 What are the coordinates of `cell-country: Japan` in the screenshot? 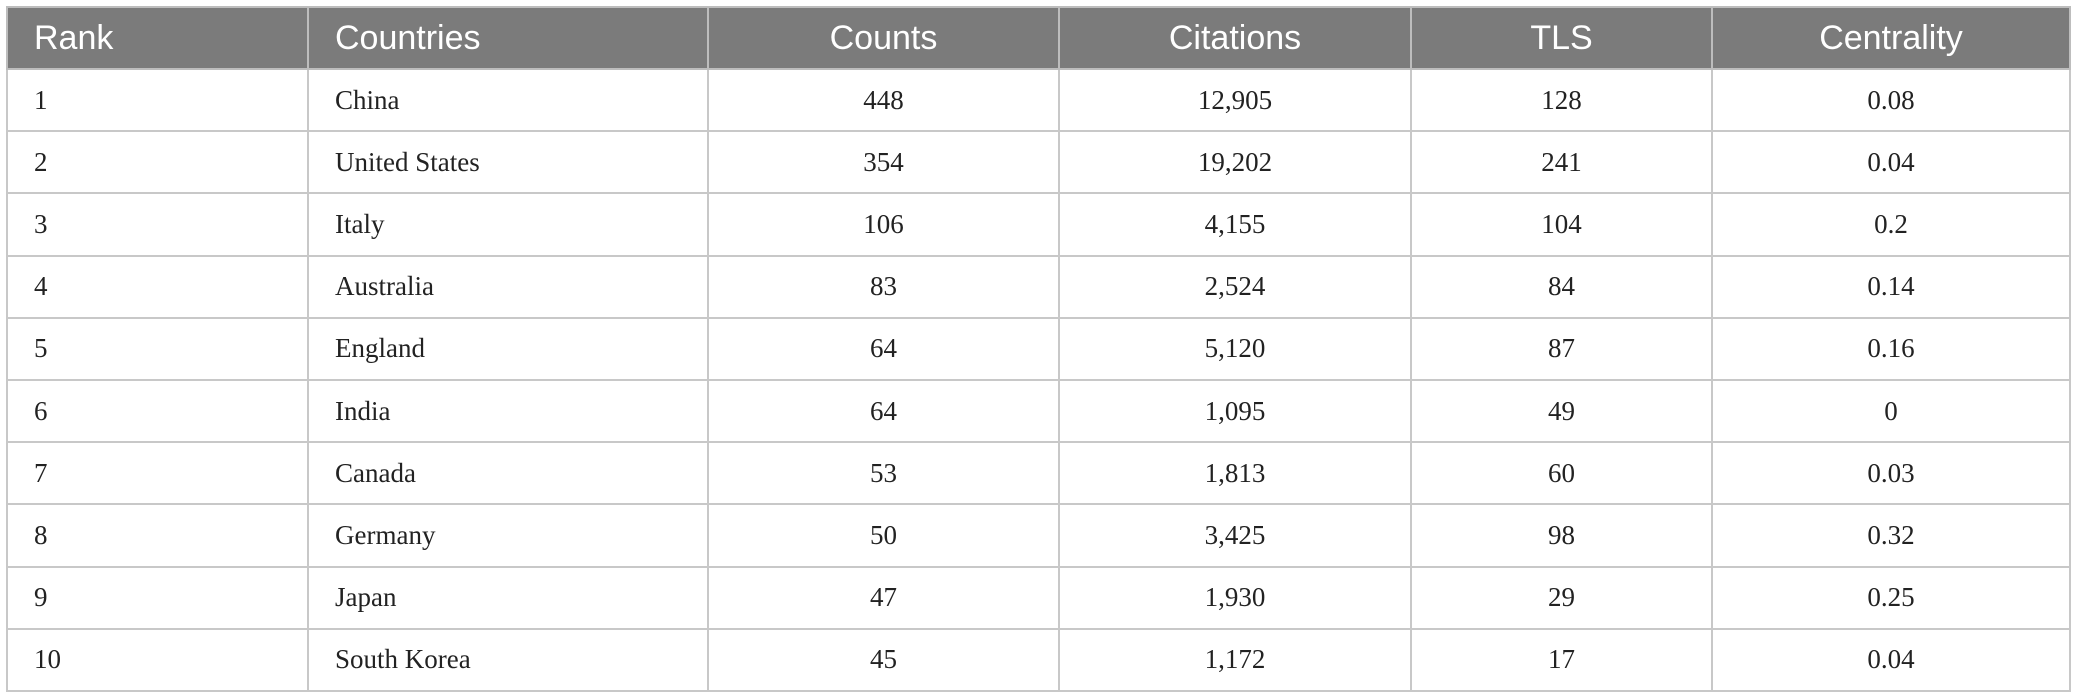 It's located at (508, 597).